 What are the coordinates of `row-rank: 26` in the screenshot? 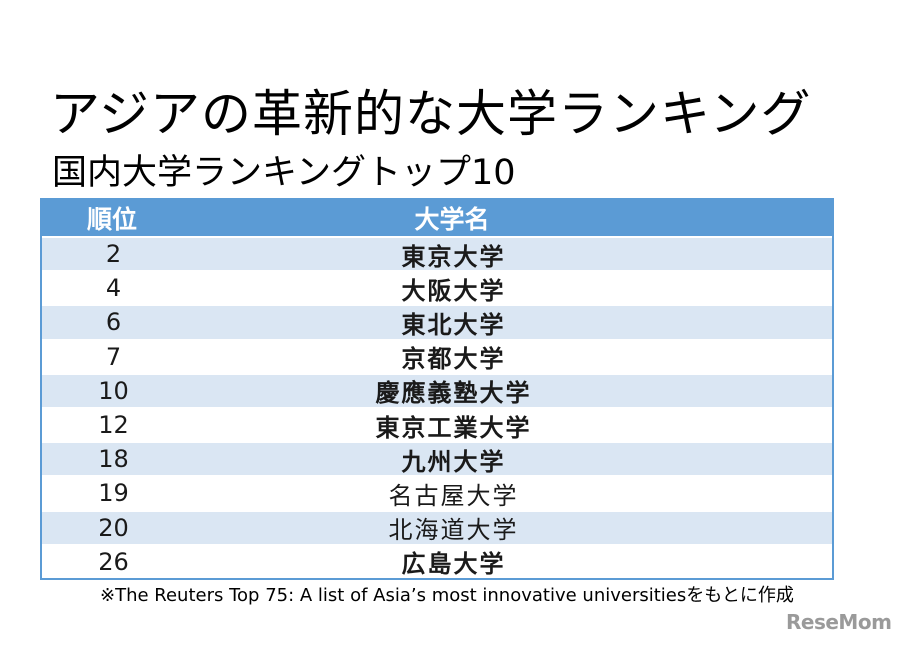 It's located at (113, 561).